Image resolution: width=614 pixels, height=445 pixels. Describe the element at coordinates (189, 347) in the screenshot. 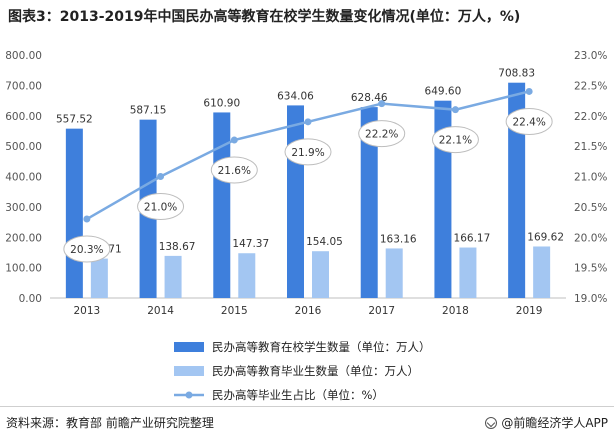

I see `legend-swatch-enrolled` at that location.